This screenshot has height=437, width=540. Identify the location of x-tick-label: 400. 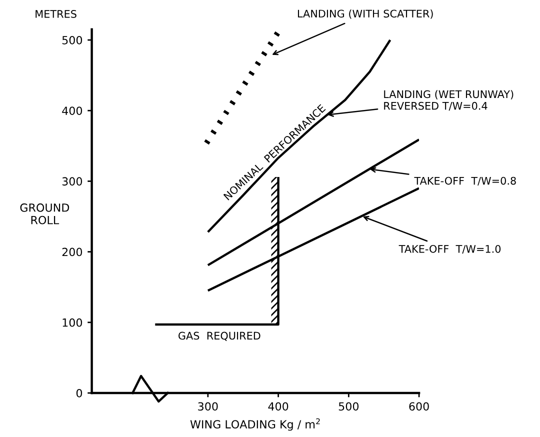
(278, 406).